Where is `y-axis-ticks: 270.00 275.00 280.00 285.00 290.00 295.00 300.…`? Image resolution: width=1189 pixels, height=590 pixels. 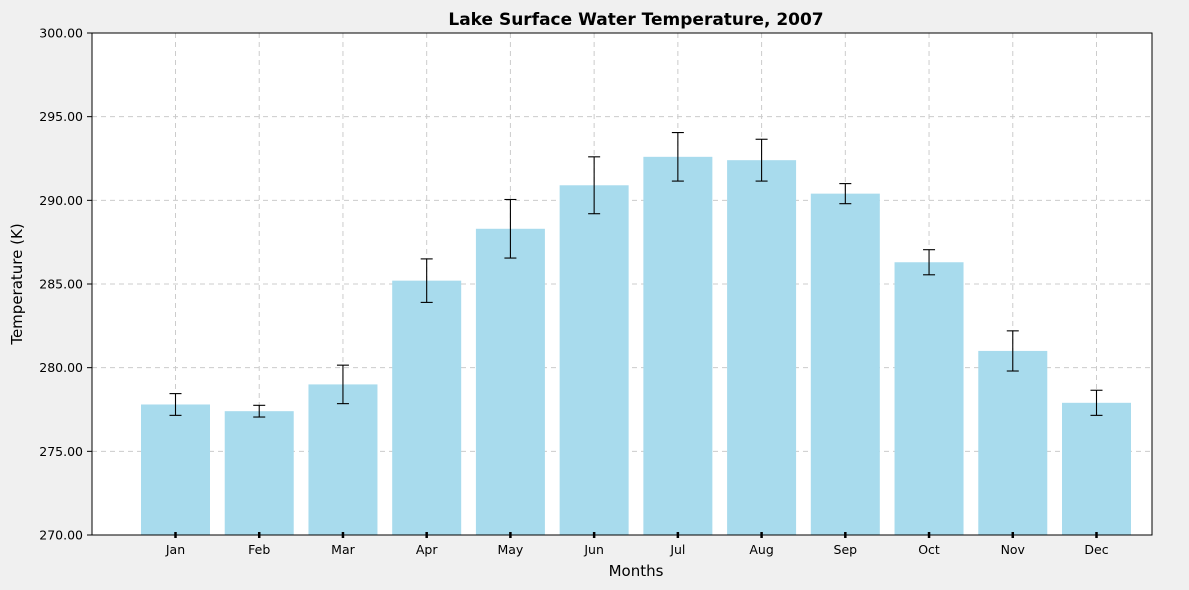 y-axis-ticks: 270.00 275.00 280.00 285.00 290.00 295.00 300.… is located at coordinates (65, 284).